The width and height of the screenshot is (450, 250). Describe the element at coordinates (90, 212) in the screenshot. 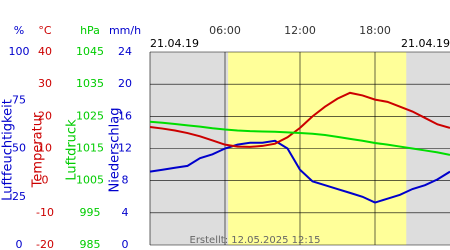

I see `y-tick-label: 995` at that location.